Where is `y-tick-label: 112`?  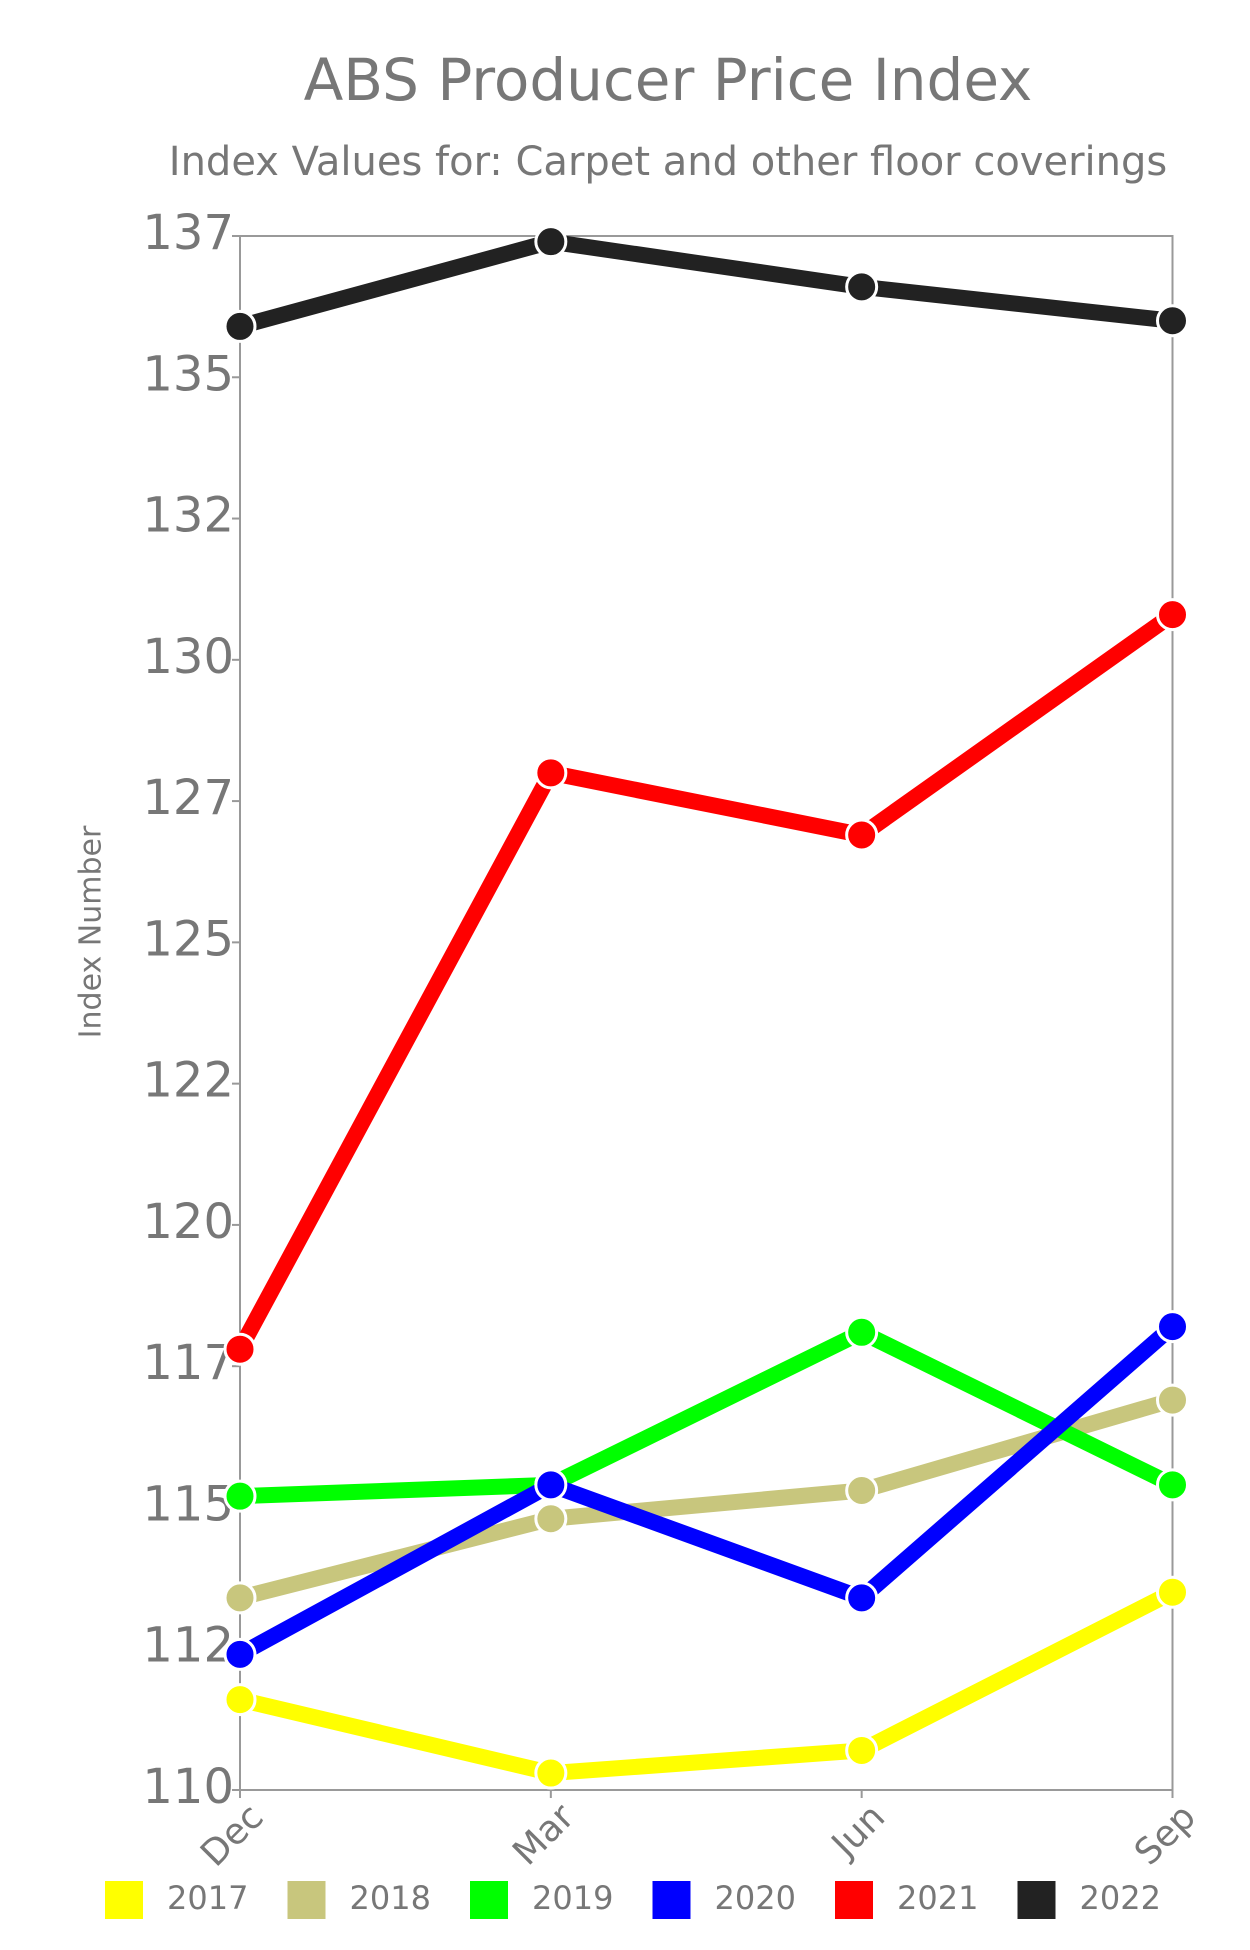
y-tick-label: 112 is located at coordinates (188, 1646).